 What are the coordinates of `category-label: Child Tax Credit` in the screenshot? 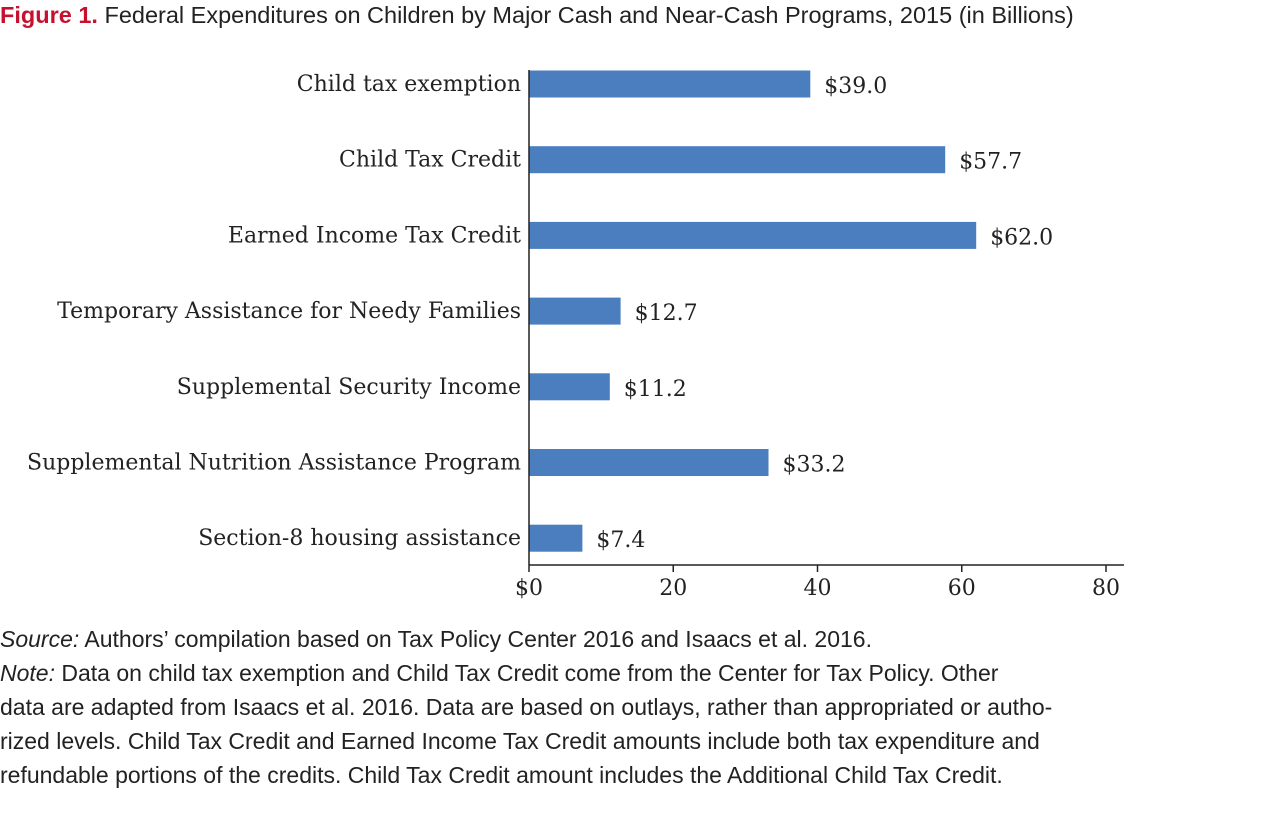 It's located at (430, 160).